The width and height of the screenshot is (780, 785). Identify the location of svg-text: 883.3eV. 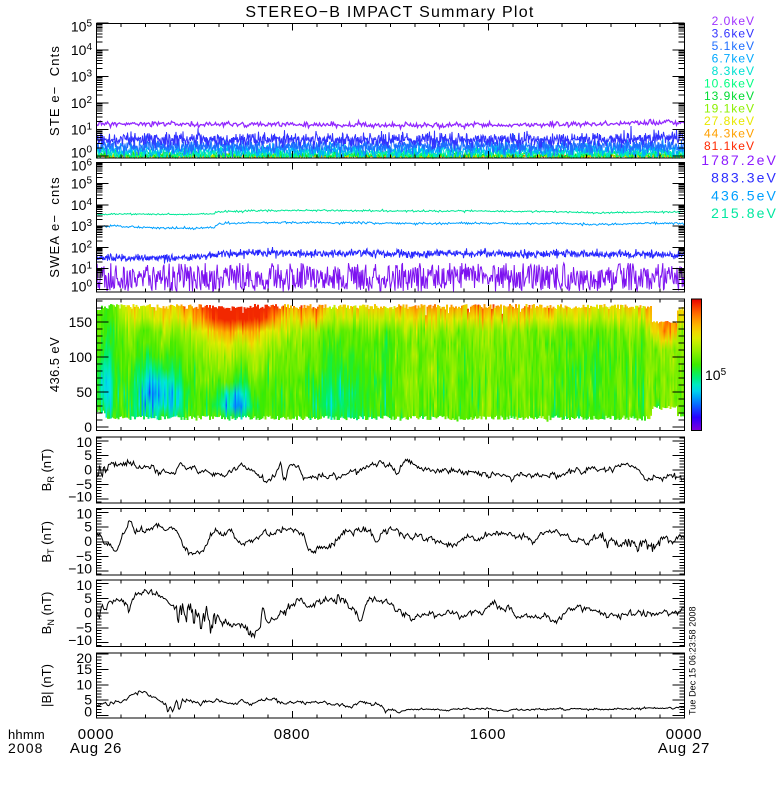
(744, 178).